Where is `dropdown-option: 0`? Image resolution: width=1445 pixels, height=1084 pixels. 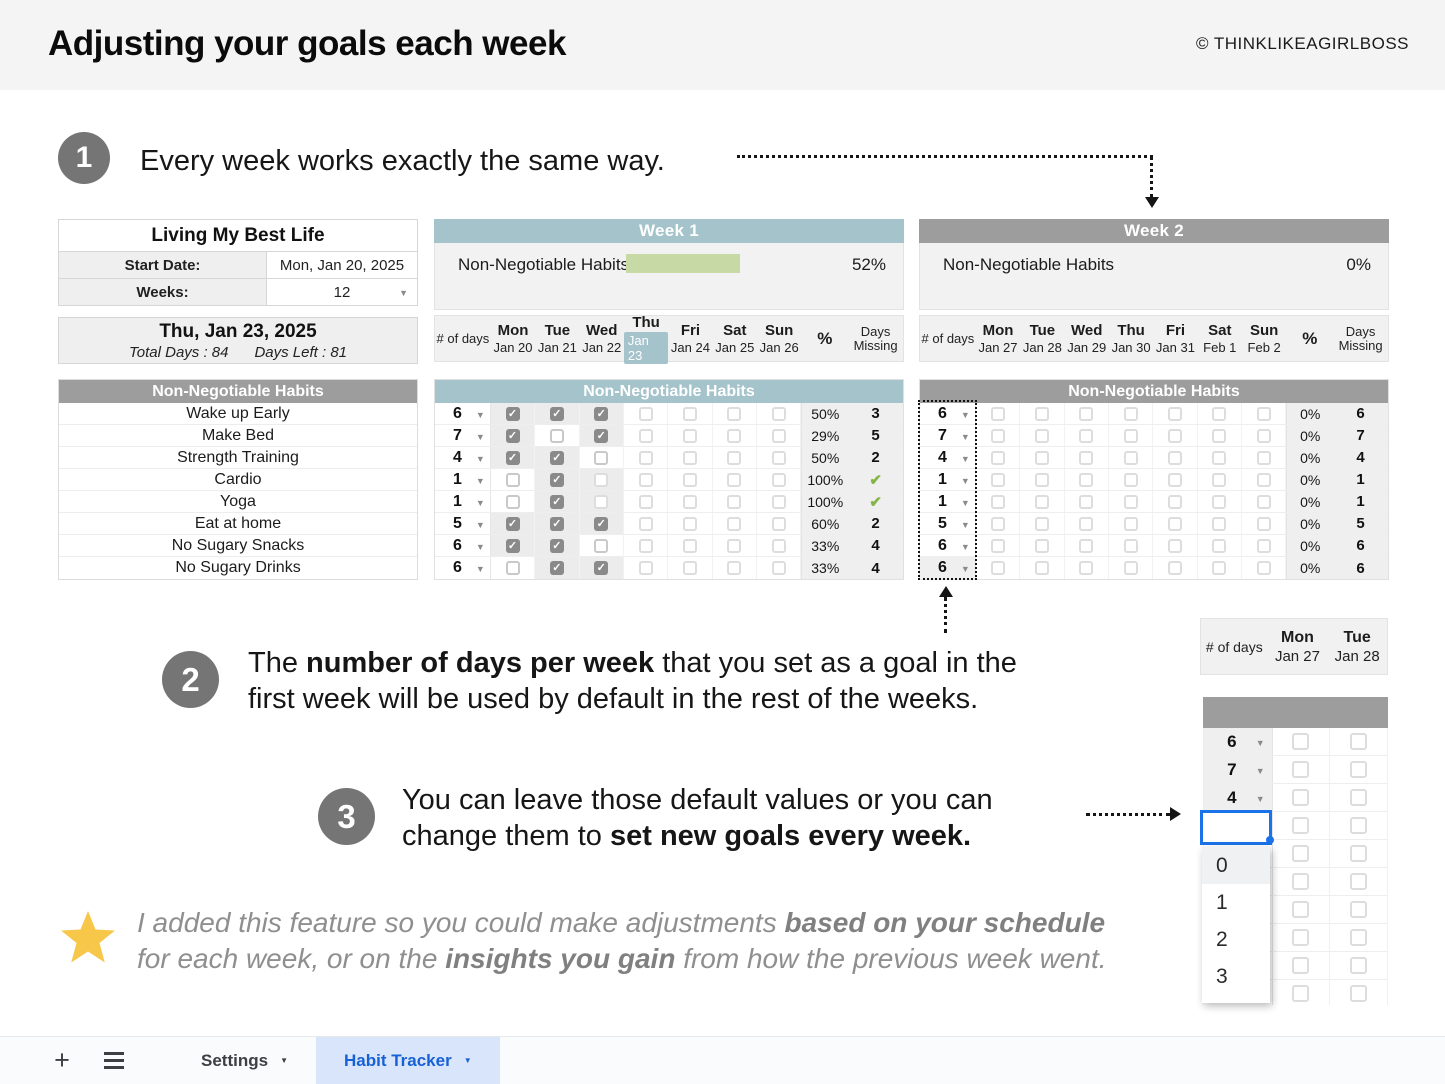 dropdown-option: 0 is located at coordinates (1236, 865).